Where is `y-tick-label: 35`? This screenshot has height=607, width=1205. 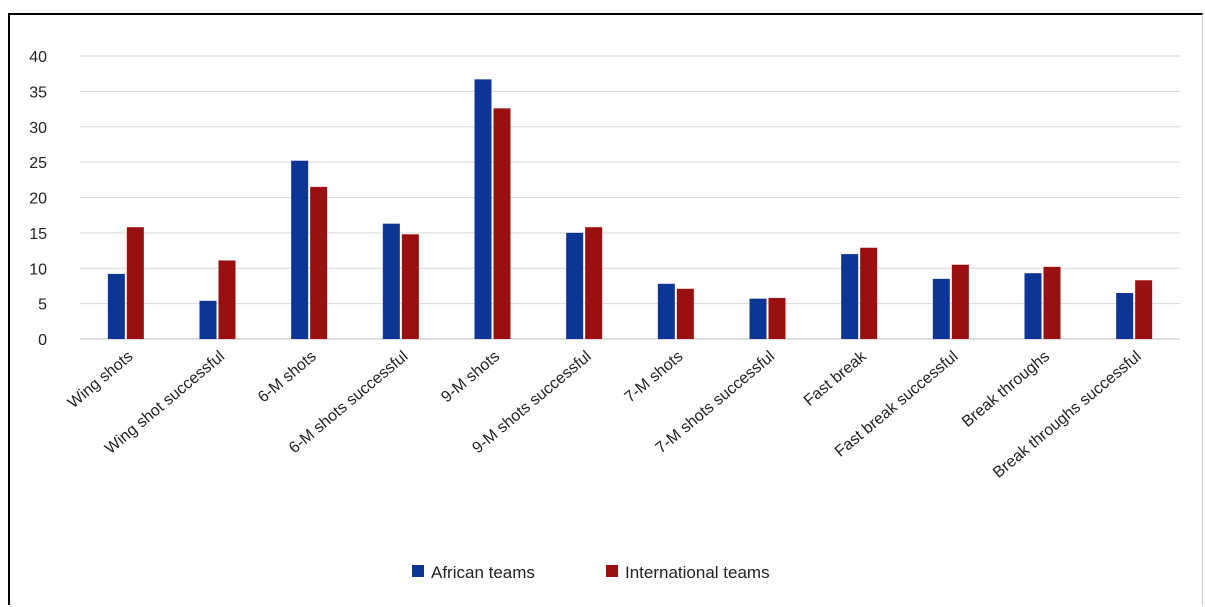 y-tick-label: 35 is located at coordinates (38, 92).